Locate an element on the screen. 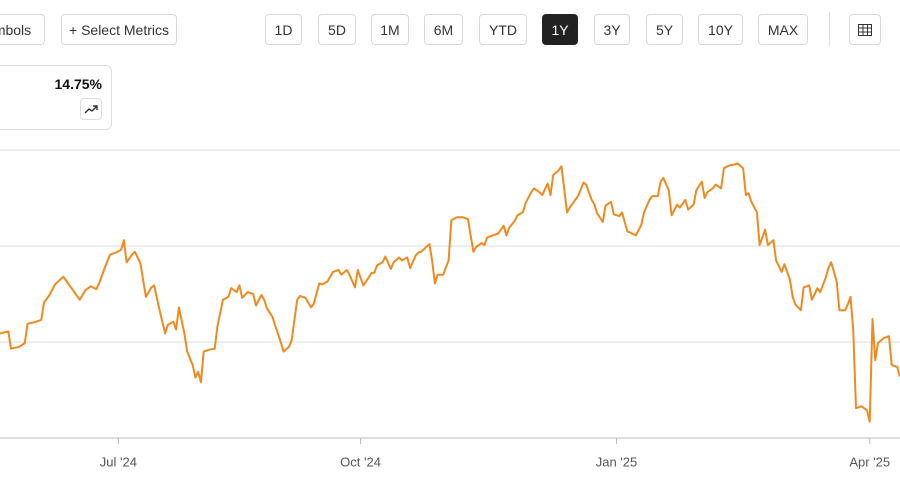  x-tick-label: Oct '24 is located at coordinates (360, 461).